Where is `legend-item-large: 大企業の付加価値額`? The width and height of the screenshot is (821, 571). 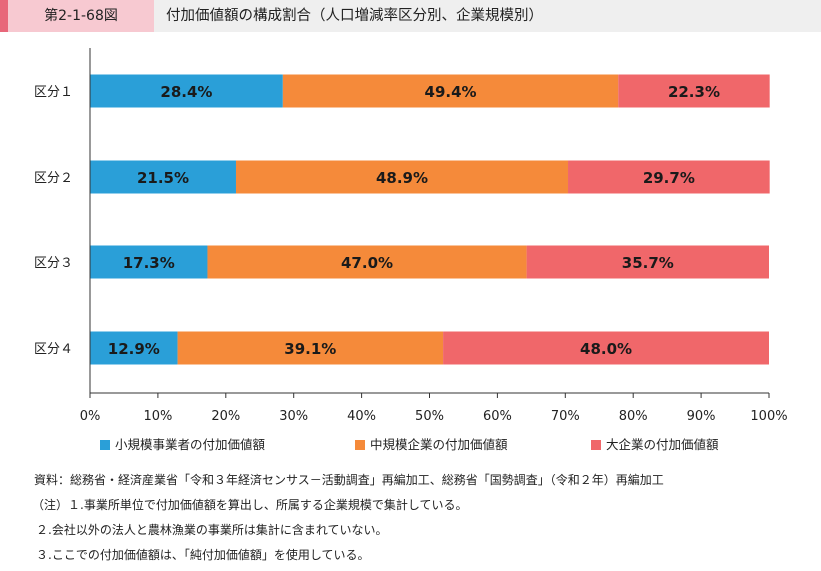 legend-item-large: 大企業の付加価値額 is located at coordinates (655, 445).